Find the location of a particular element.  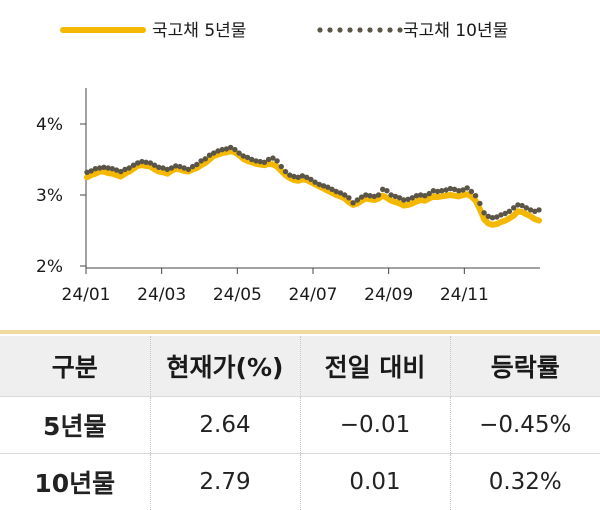

table-top-border is located at coordinates (300, 332).